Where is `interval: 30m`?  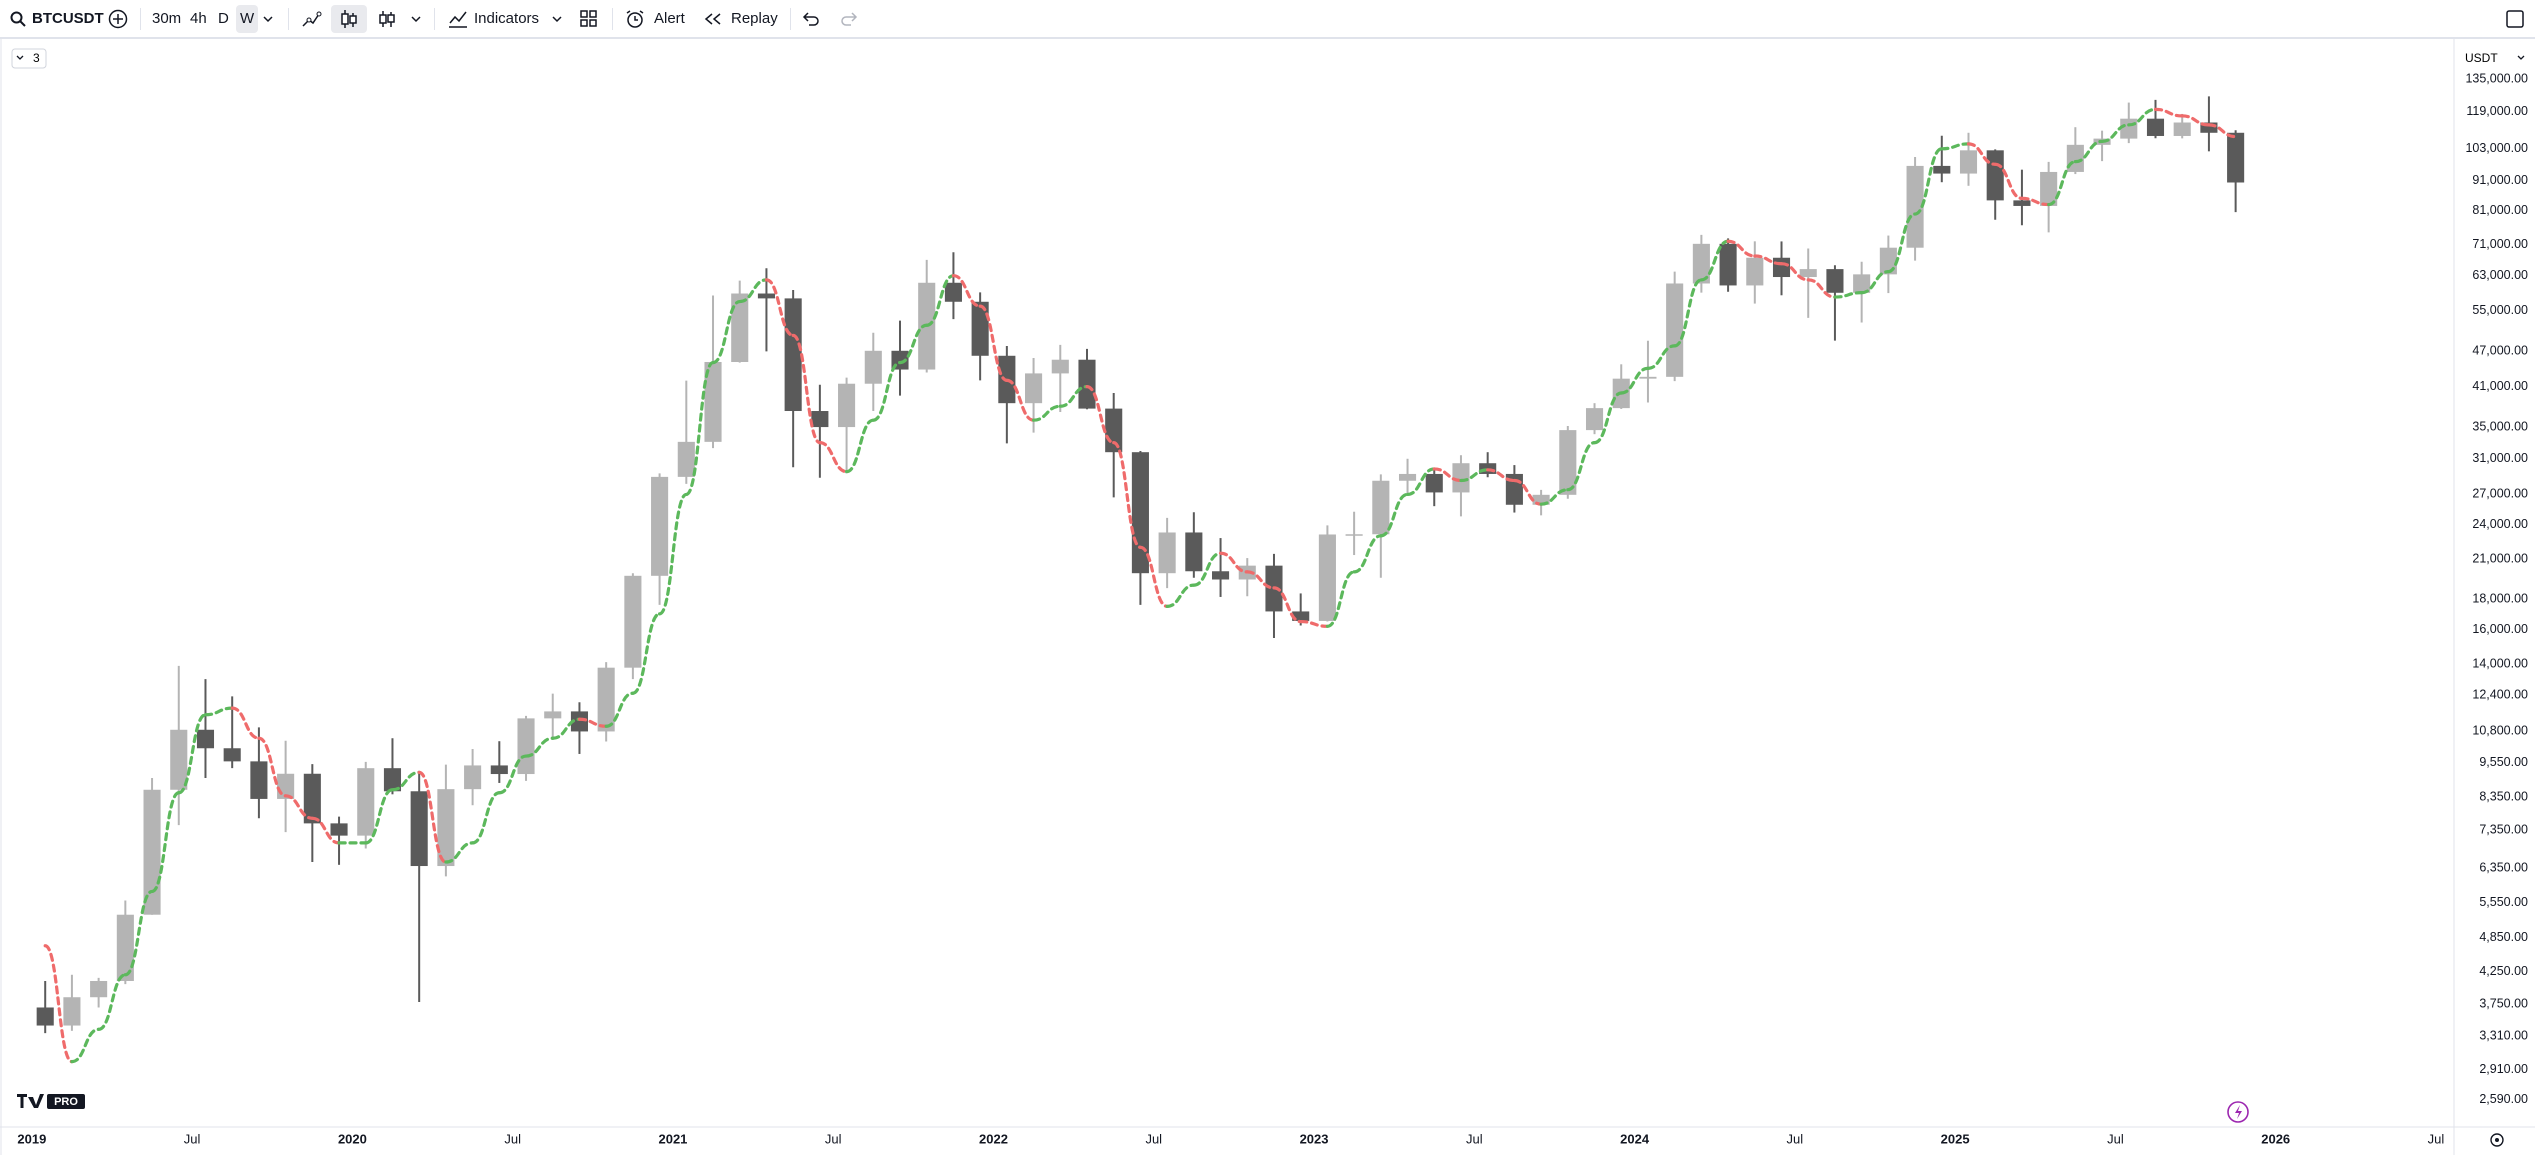
interval: 30m is located at coordinates (167, 18).